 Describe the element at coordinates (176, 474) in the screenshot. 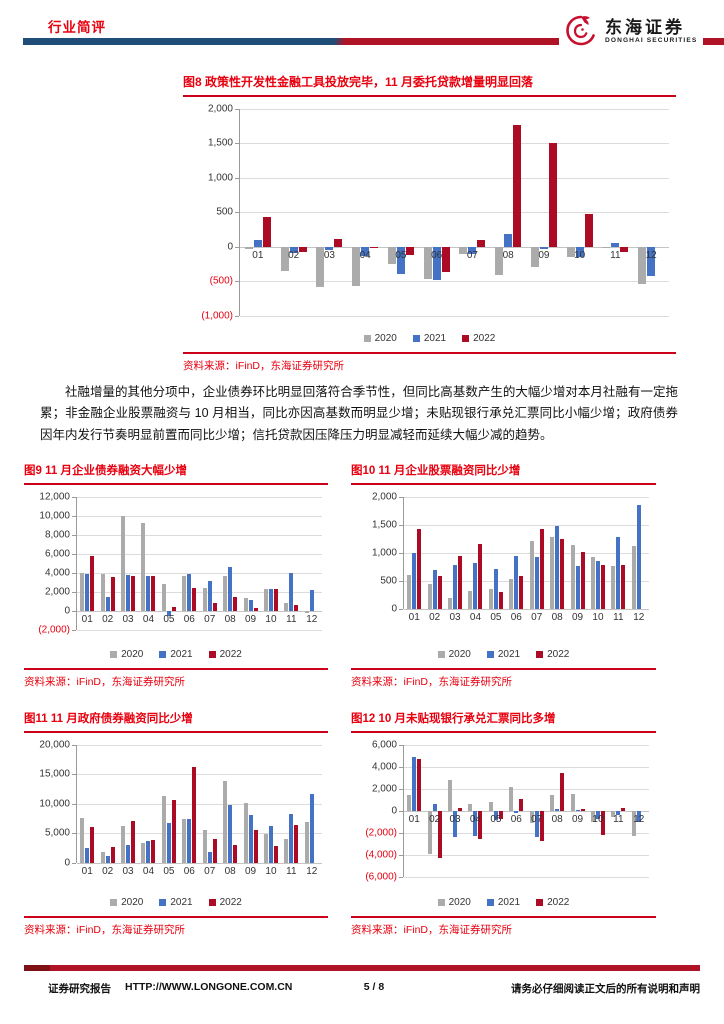

I see `figure-9-title: 图9 11 月企业债券融资大幅少增` at that location.